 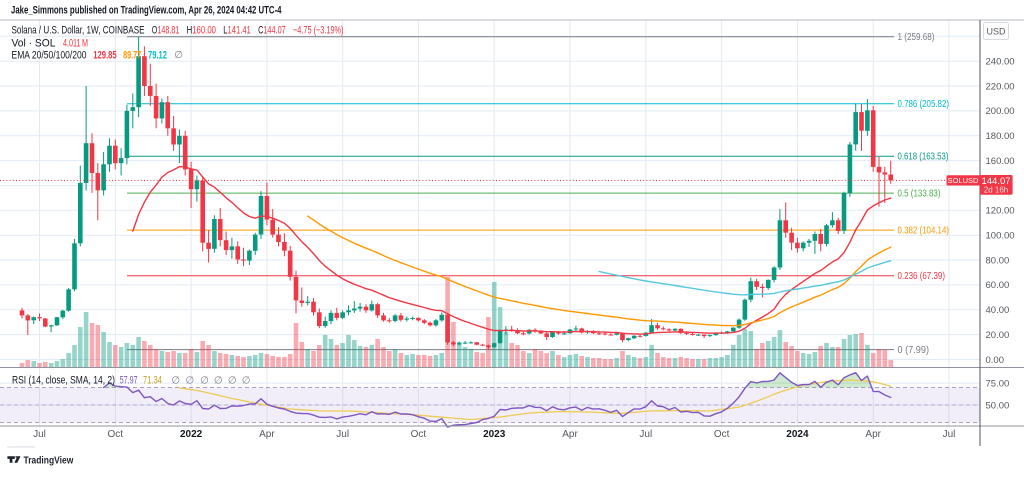 I want to click on svg-text: SOLUSD, so click(x=963, y=180).